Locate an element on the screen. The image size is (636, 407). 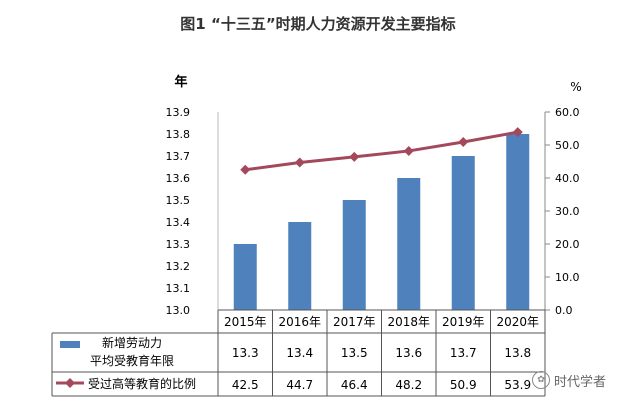
y-right-tick: 20.0 is located at coordinates (567, 244).